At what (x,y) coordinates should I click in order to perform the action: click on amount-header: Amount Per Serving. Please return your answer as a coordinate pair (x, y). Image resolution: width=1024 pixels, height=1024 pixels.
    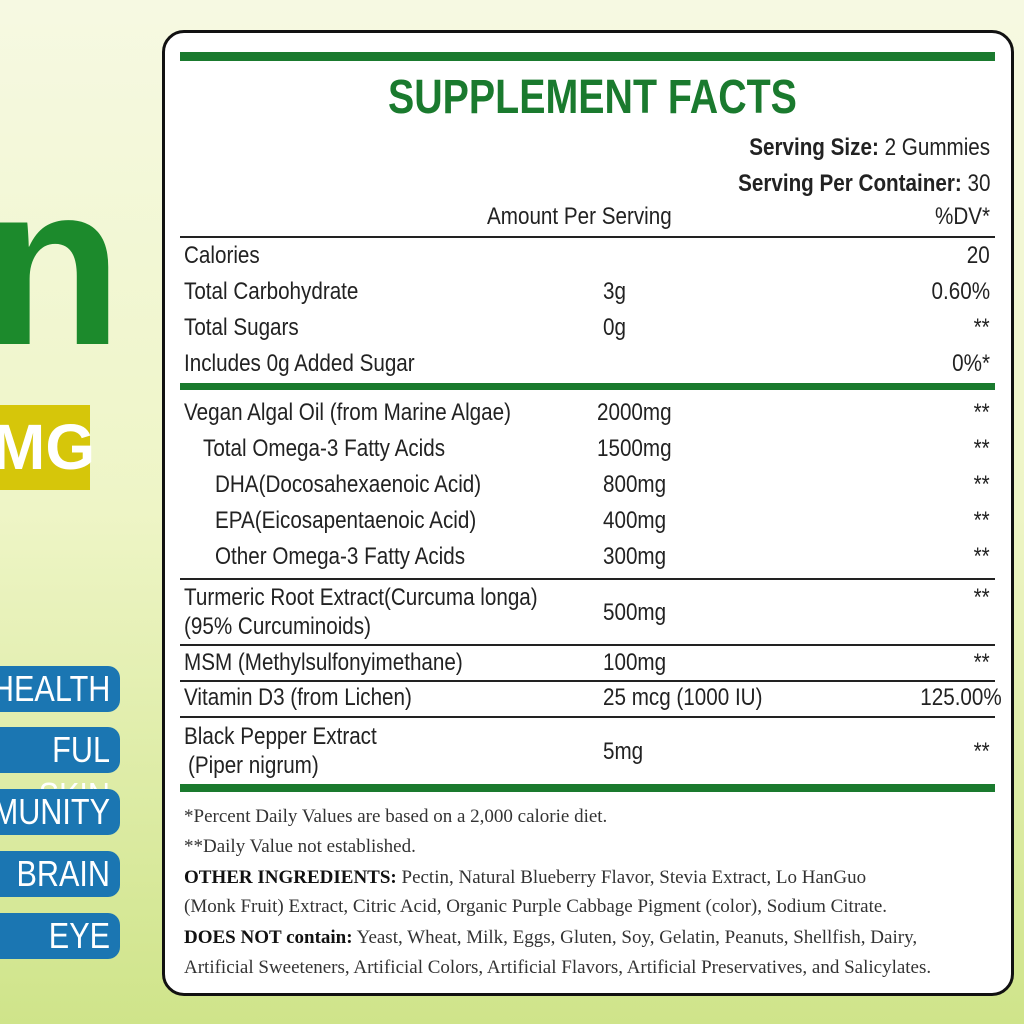
    Looking at the image, I should click on (579, 216).